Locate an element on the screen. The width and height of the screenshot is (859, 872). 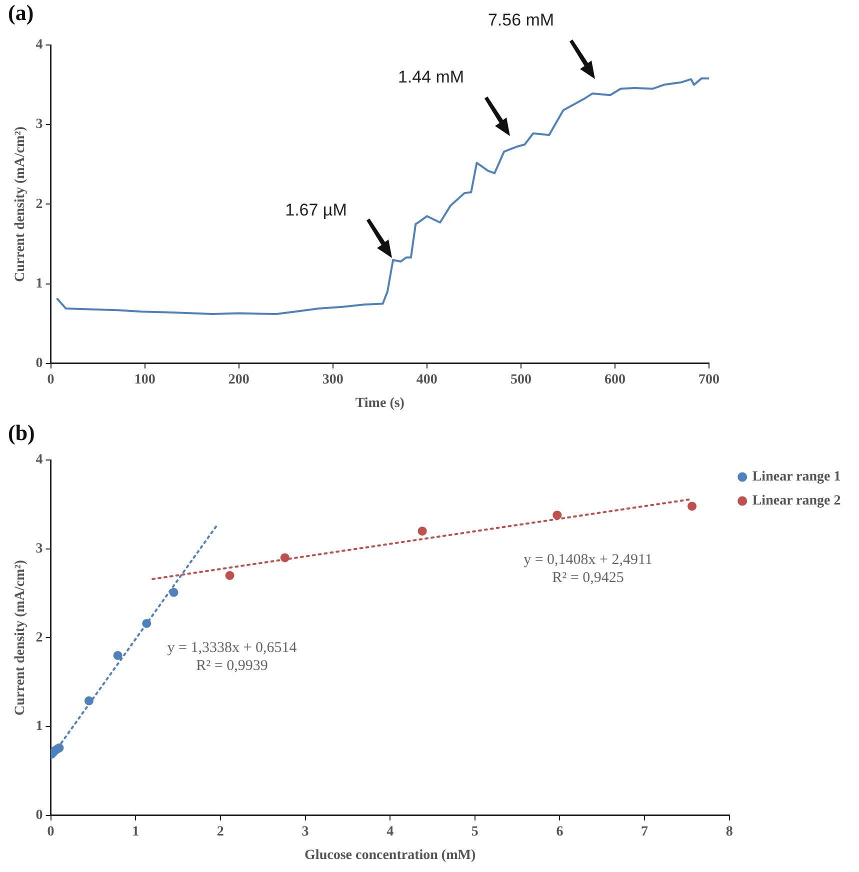
annotation: y = 0,1408x + 2,4911 R² = 0,9425 is located at coordinates (588, 569).